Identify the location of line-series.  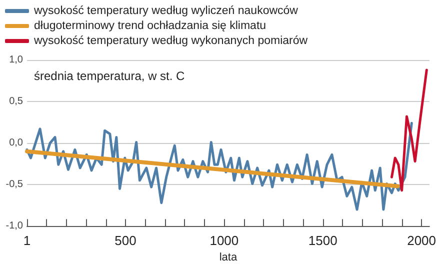
(409, 130).